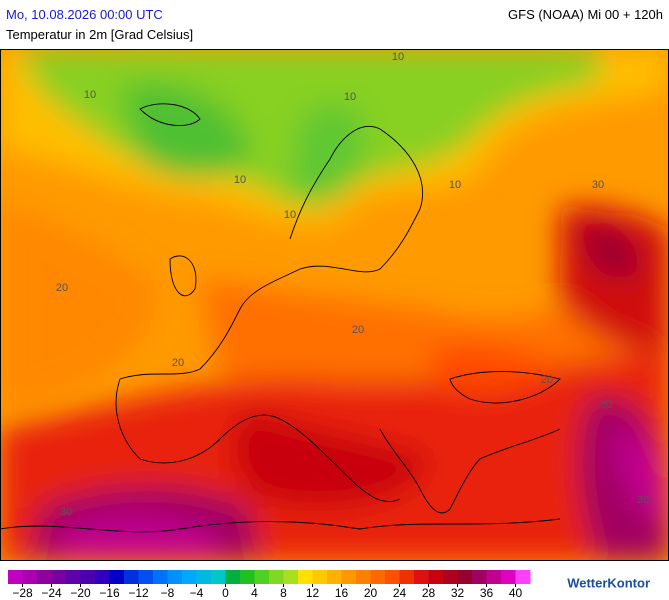 The image size is (669, 600). I want to click on tick-label: 32, so click(458, 593).